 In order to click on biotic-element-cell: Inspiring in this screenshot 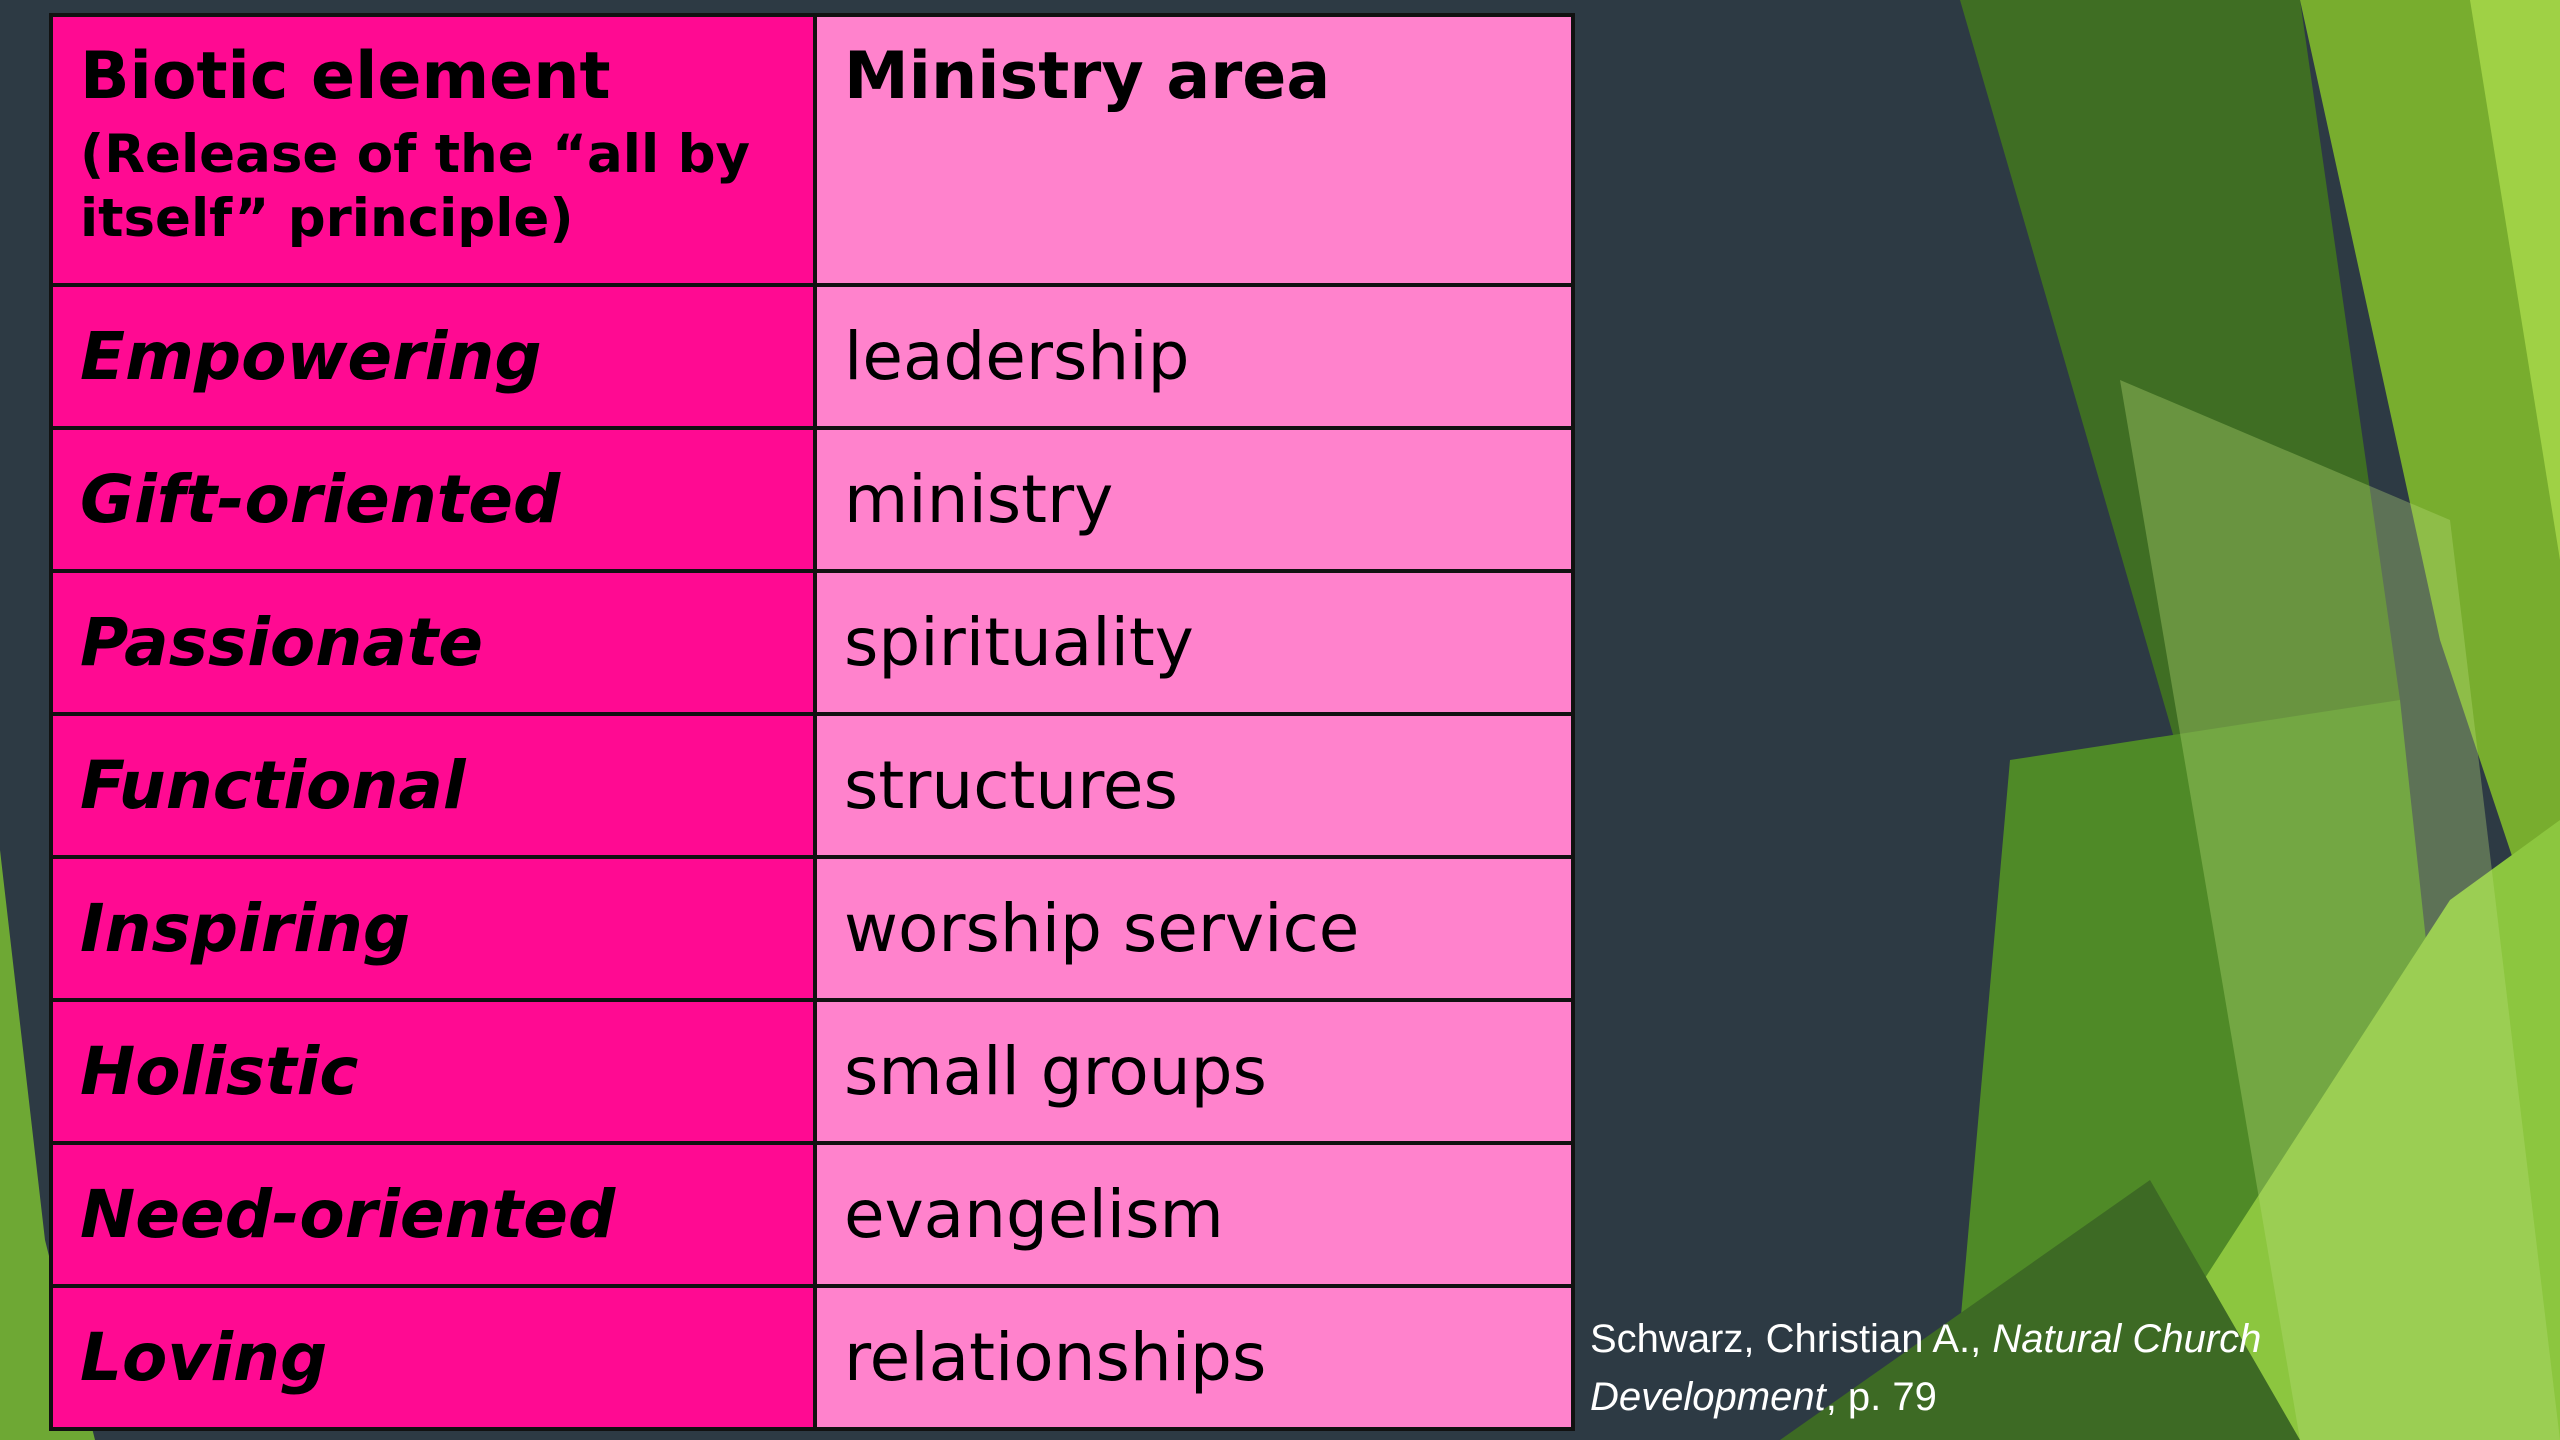, I will do `click(433, 928)`.